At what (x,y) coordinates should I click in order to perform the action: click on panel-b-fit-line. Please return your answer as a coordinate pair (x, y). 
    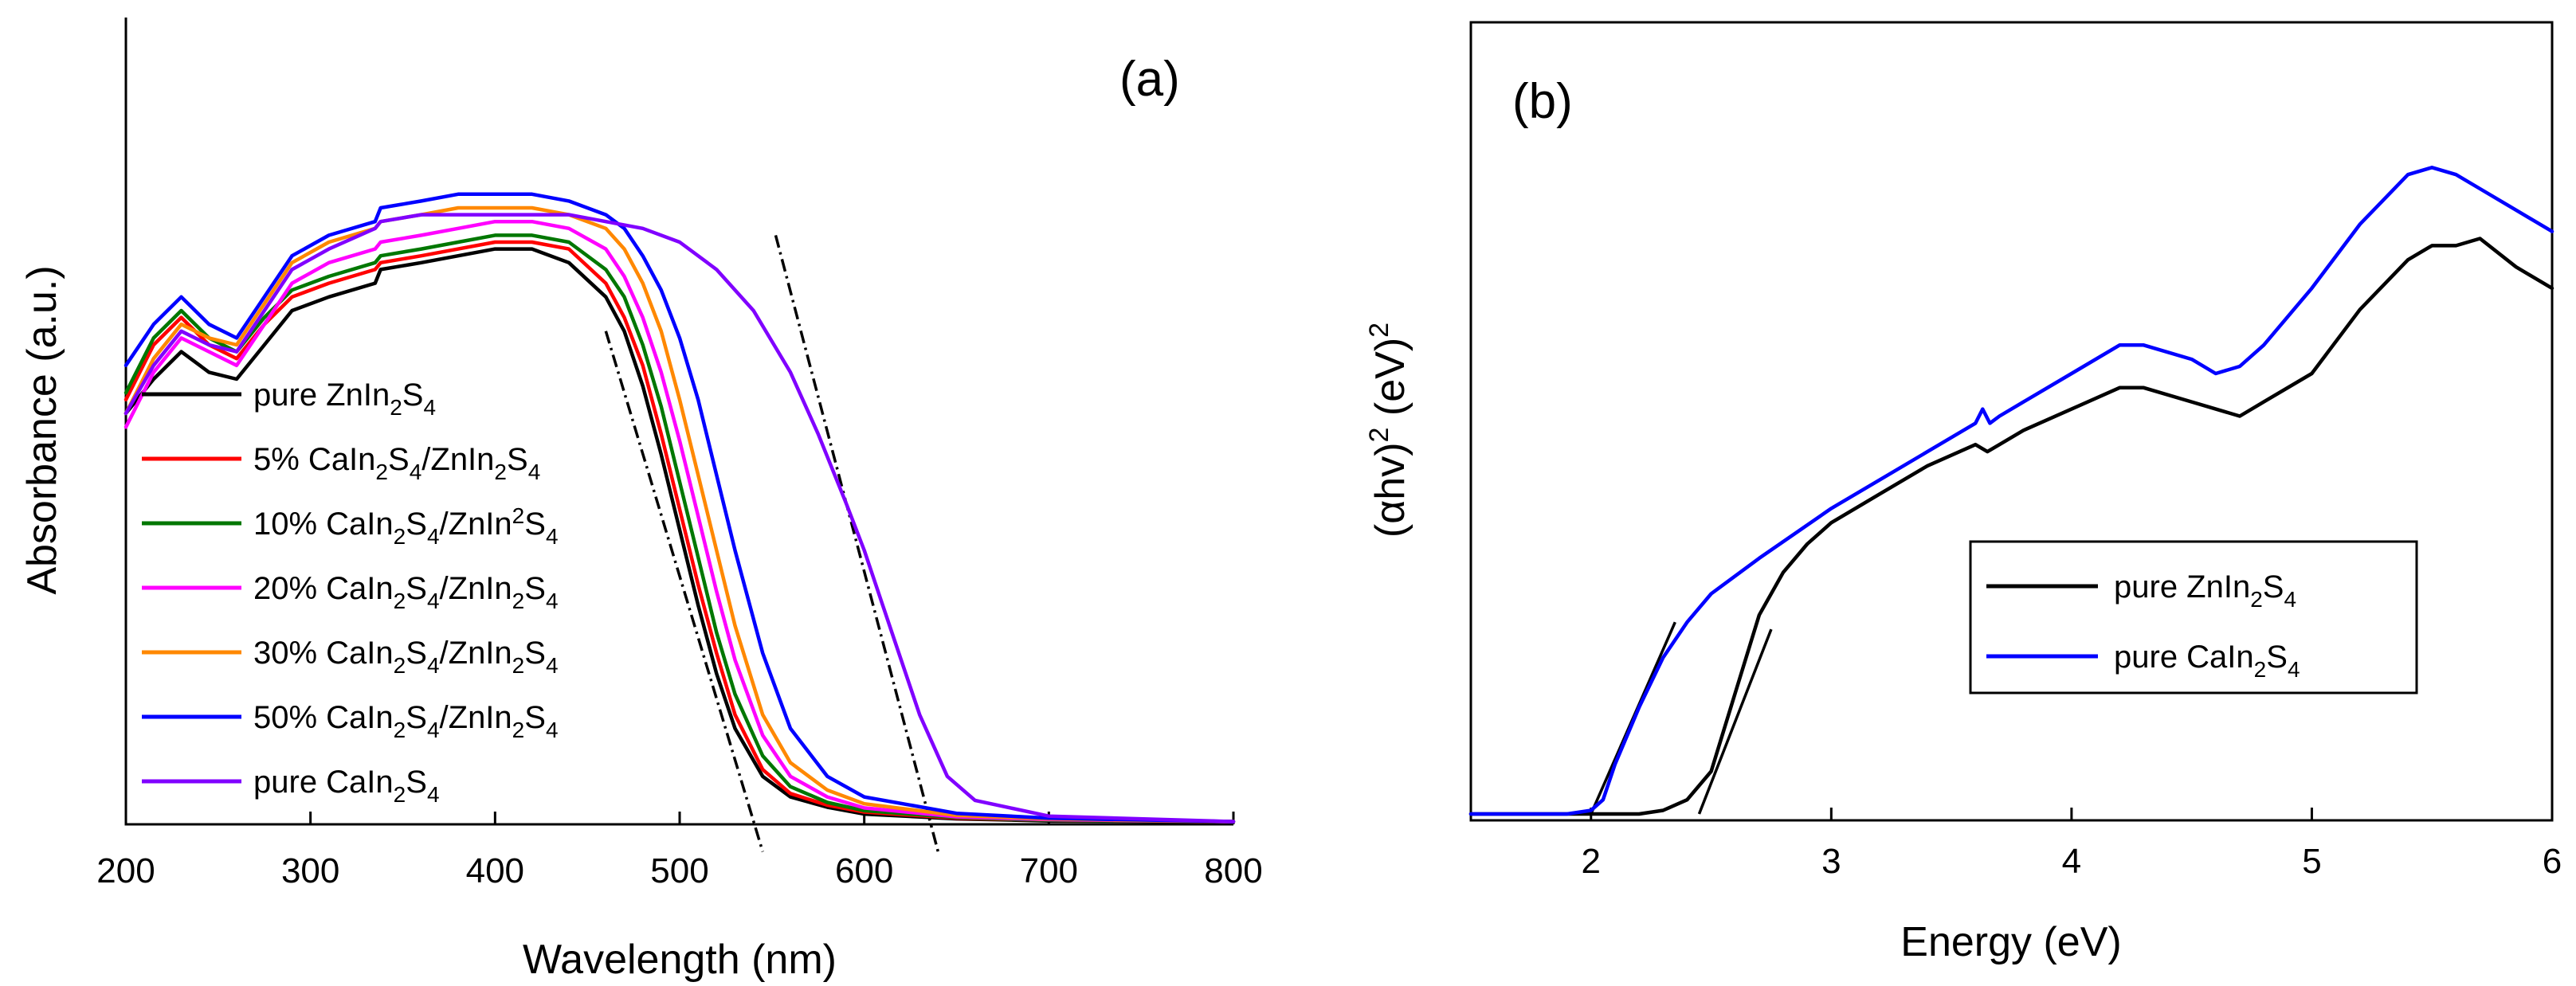
    Looking at the image, I should click on (1735, 721).